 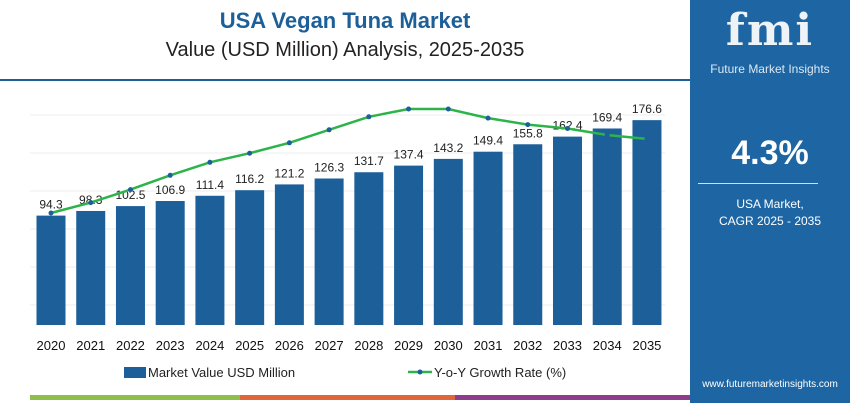 What do you see at coordinates (758, 183) in the screenshot?
I see `panel-divider` at bounding box center [758, 183].